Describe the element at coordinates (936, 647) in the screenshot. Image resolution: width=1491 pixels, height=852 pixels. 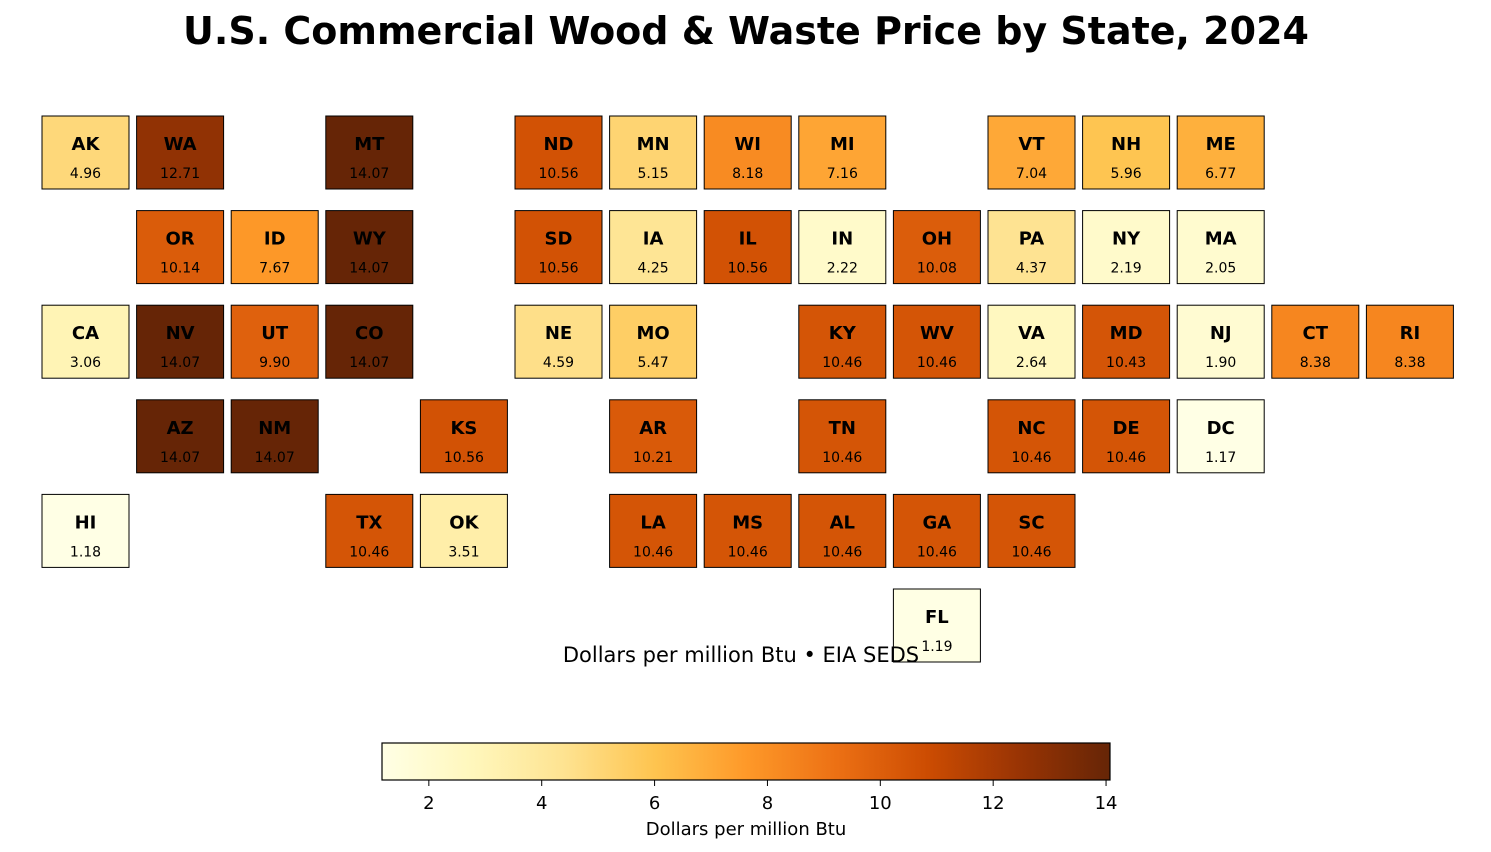
I see `state-value-label: 1.19` at that location.